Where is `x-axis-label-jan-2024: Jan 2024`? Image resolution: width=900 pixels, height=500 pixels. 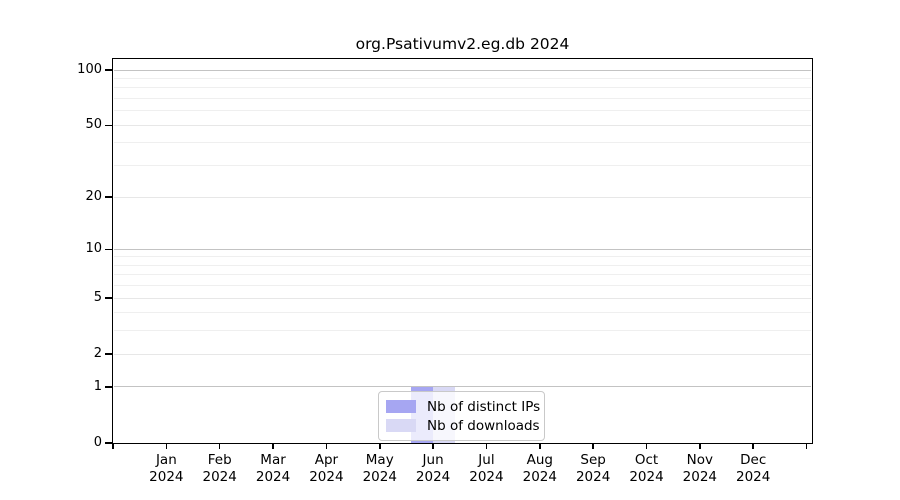
x-axis-label-jan-2024: Jan 2024 is located at coordinates (166, 469).